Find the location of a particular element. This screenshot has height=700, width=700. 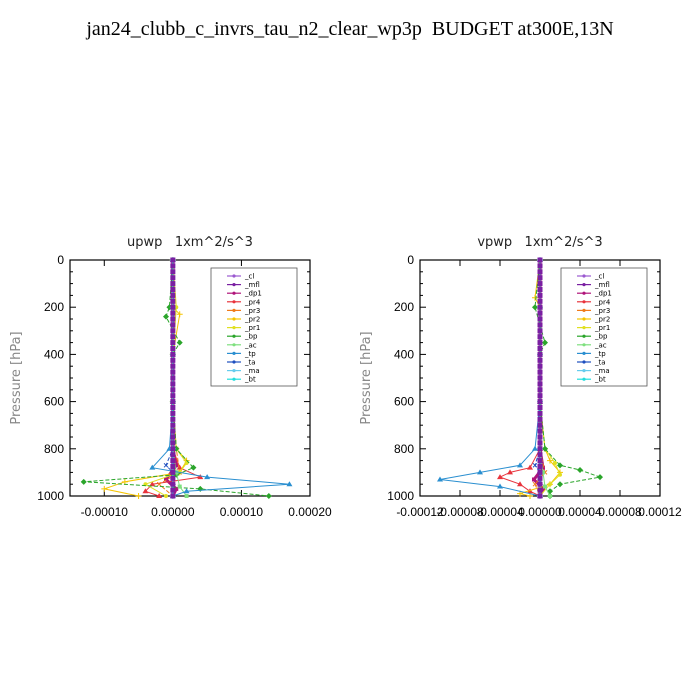

zero-column-markers is located at coordinates (540, 378).